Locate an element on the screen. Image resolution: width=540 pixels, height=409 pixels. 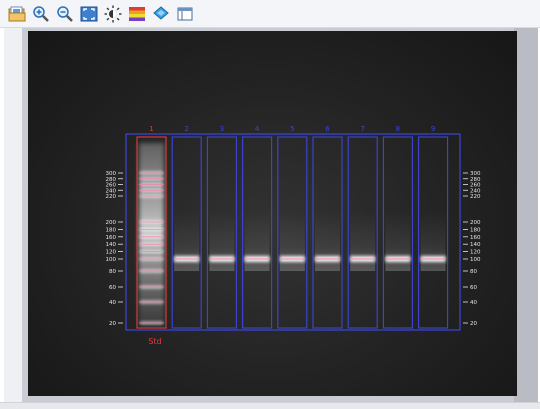
brightness-button is located at coordinates (113, 14).